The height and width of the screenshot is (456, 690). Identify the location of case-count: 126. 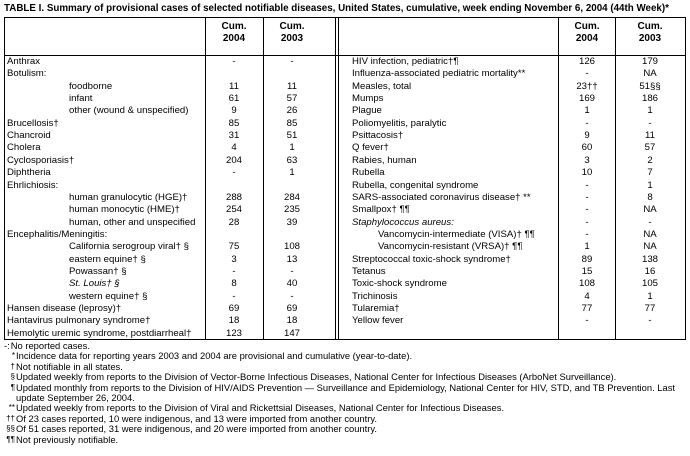
(586, 61).